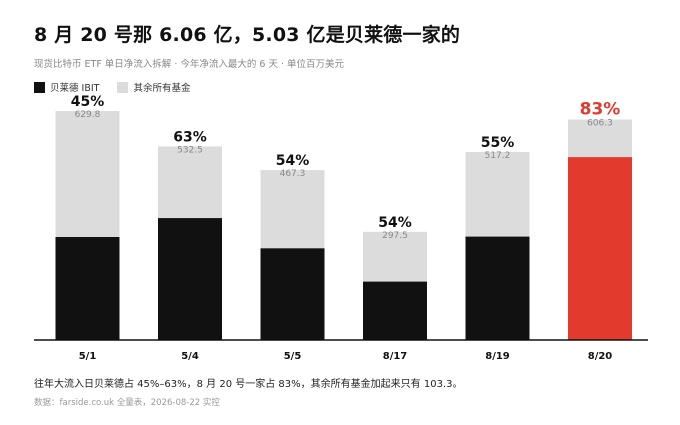 The width and height of the screenshot is (680, 425). What do you see at coordinates (498, 143) in the screenshot?
I see `share-label-8/19: 55%` at bounding box center [498, 143].